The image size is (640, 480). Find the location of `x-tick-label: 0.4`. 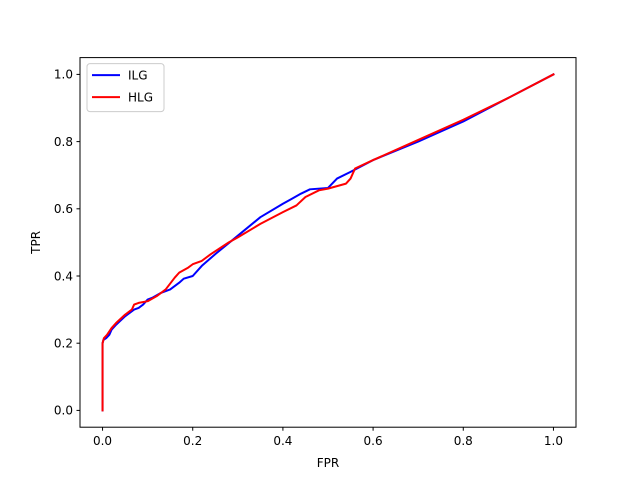

x-tick-label: 0.4 is located at coordinates (282, 441).